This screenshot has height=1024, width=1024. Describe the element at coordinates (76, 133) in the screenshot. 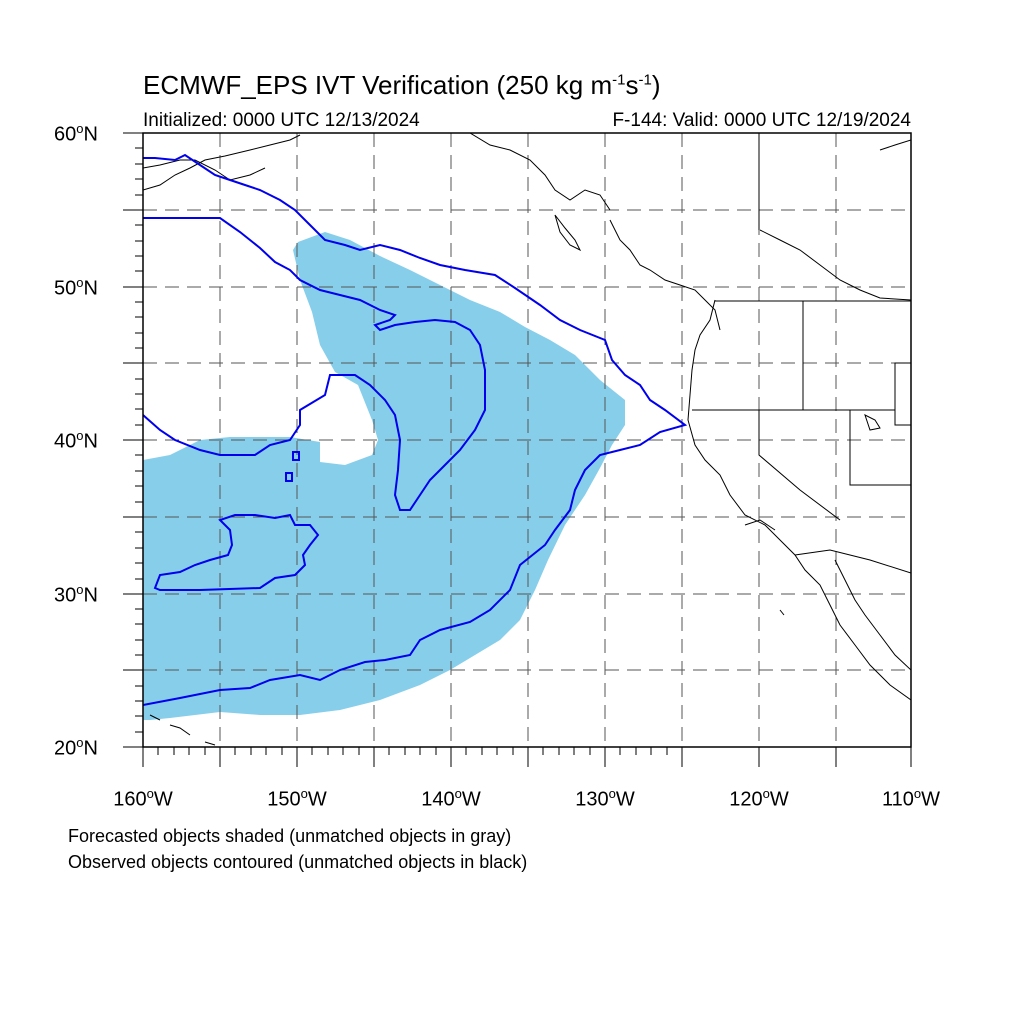

I see `lat-label-60n: 60oN` at that location.